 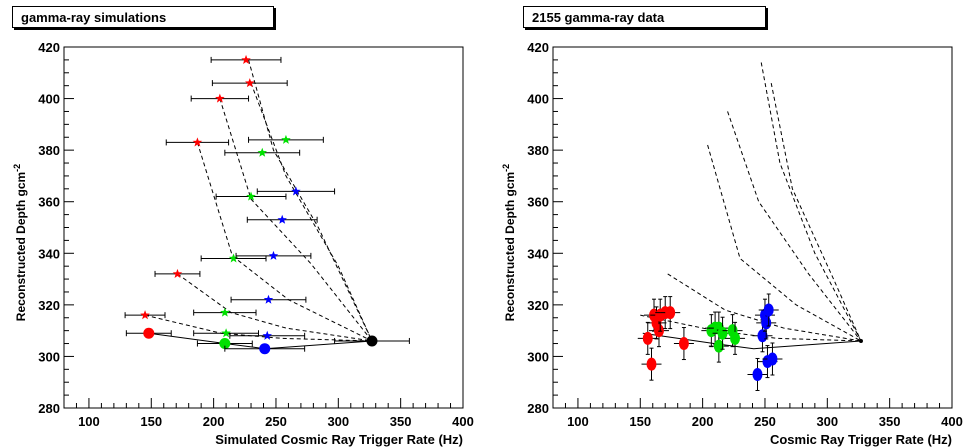 What do you see at coordinates (143, 17) in the screenshot?
I see `chart-title: gamma-ray simulations` at bounding box center [143, 17].